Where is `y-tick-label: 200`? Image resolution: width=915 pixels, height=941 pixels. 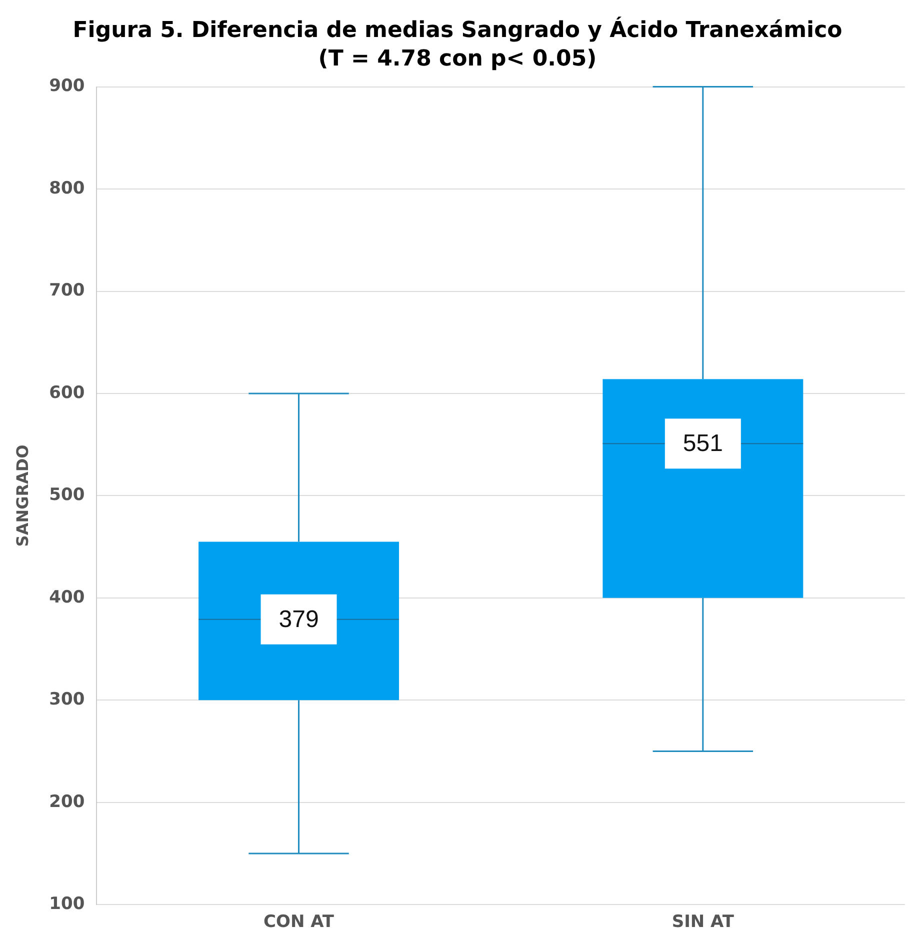
y-tick-label: 200 is located at coordinates (67, 802).